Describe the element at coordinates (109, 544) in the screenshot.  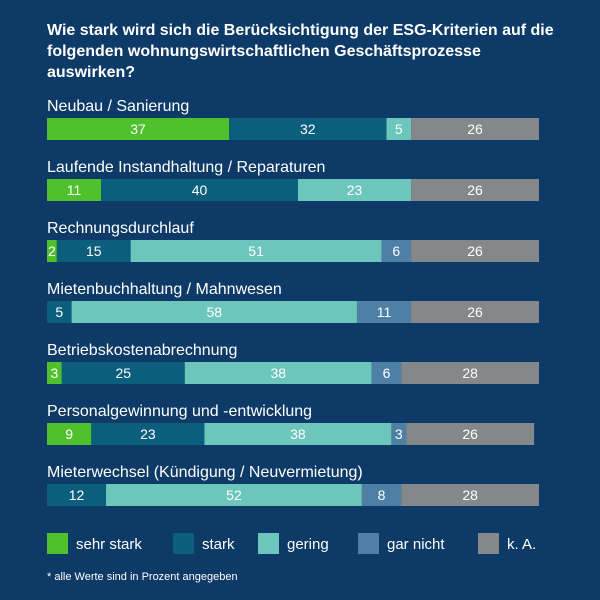
I see `legend-label: sehr stark` at that location.